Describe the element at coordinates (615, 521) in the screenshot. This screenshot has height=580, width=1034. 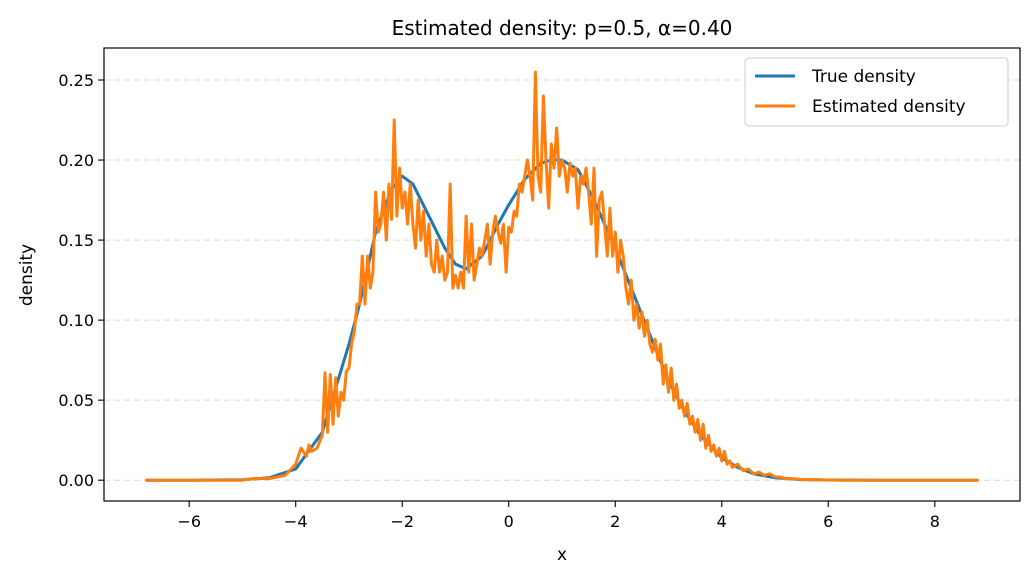
I see `x-tick-label: 2` at that location.